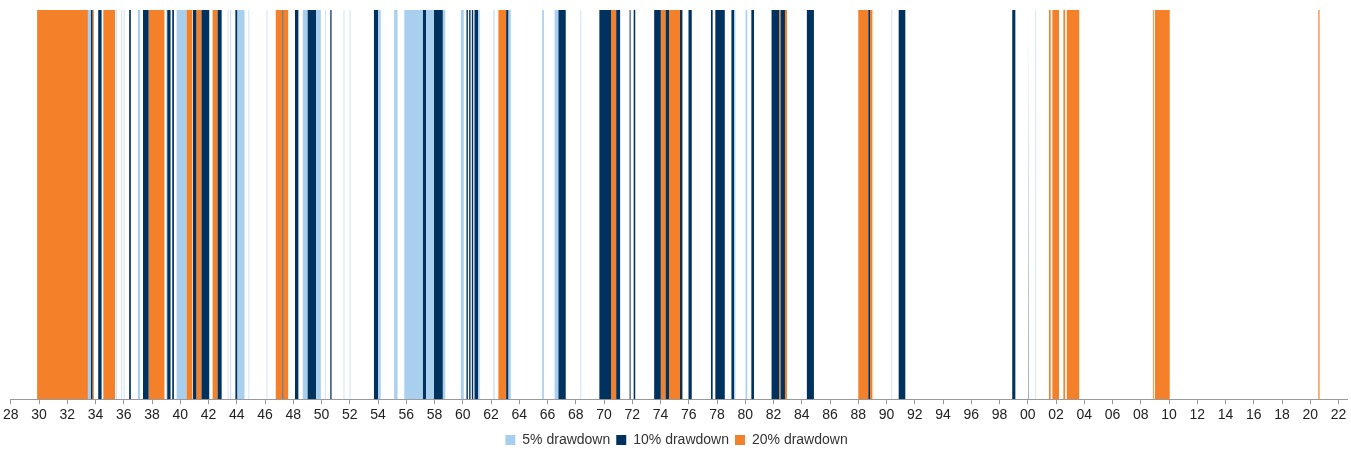 The width and height of the screenshot is (1351, 457). Describe the element at coordinates (1338, 414) in the screenshot. I see `x-tick-label: 22` at that location.